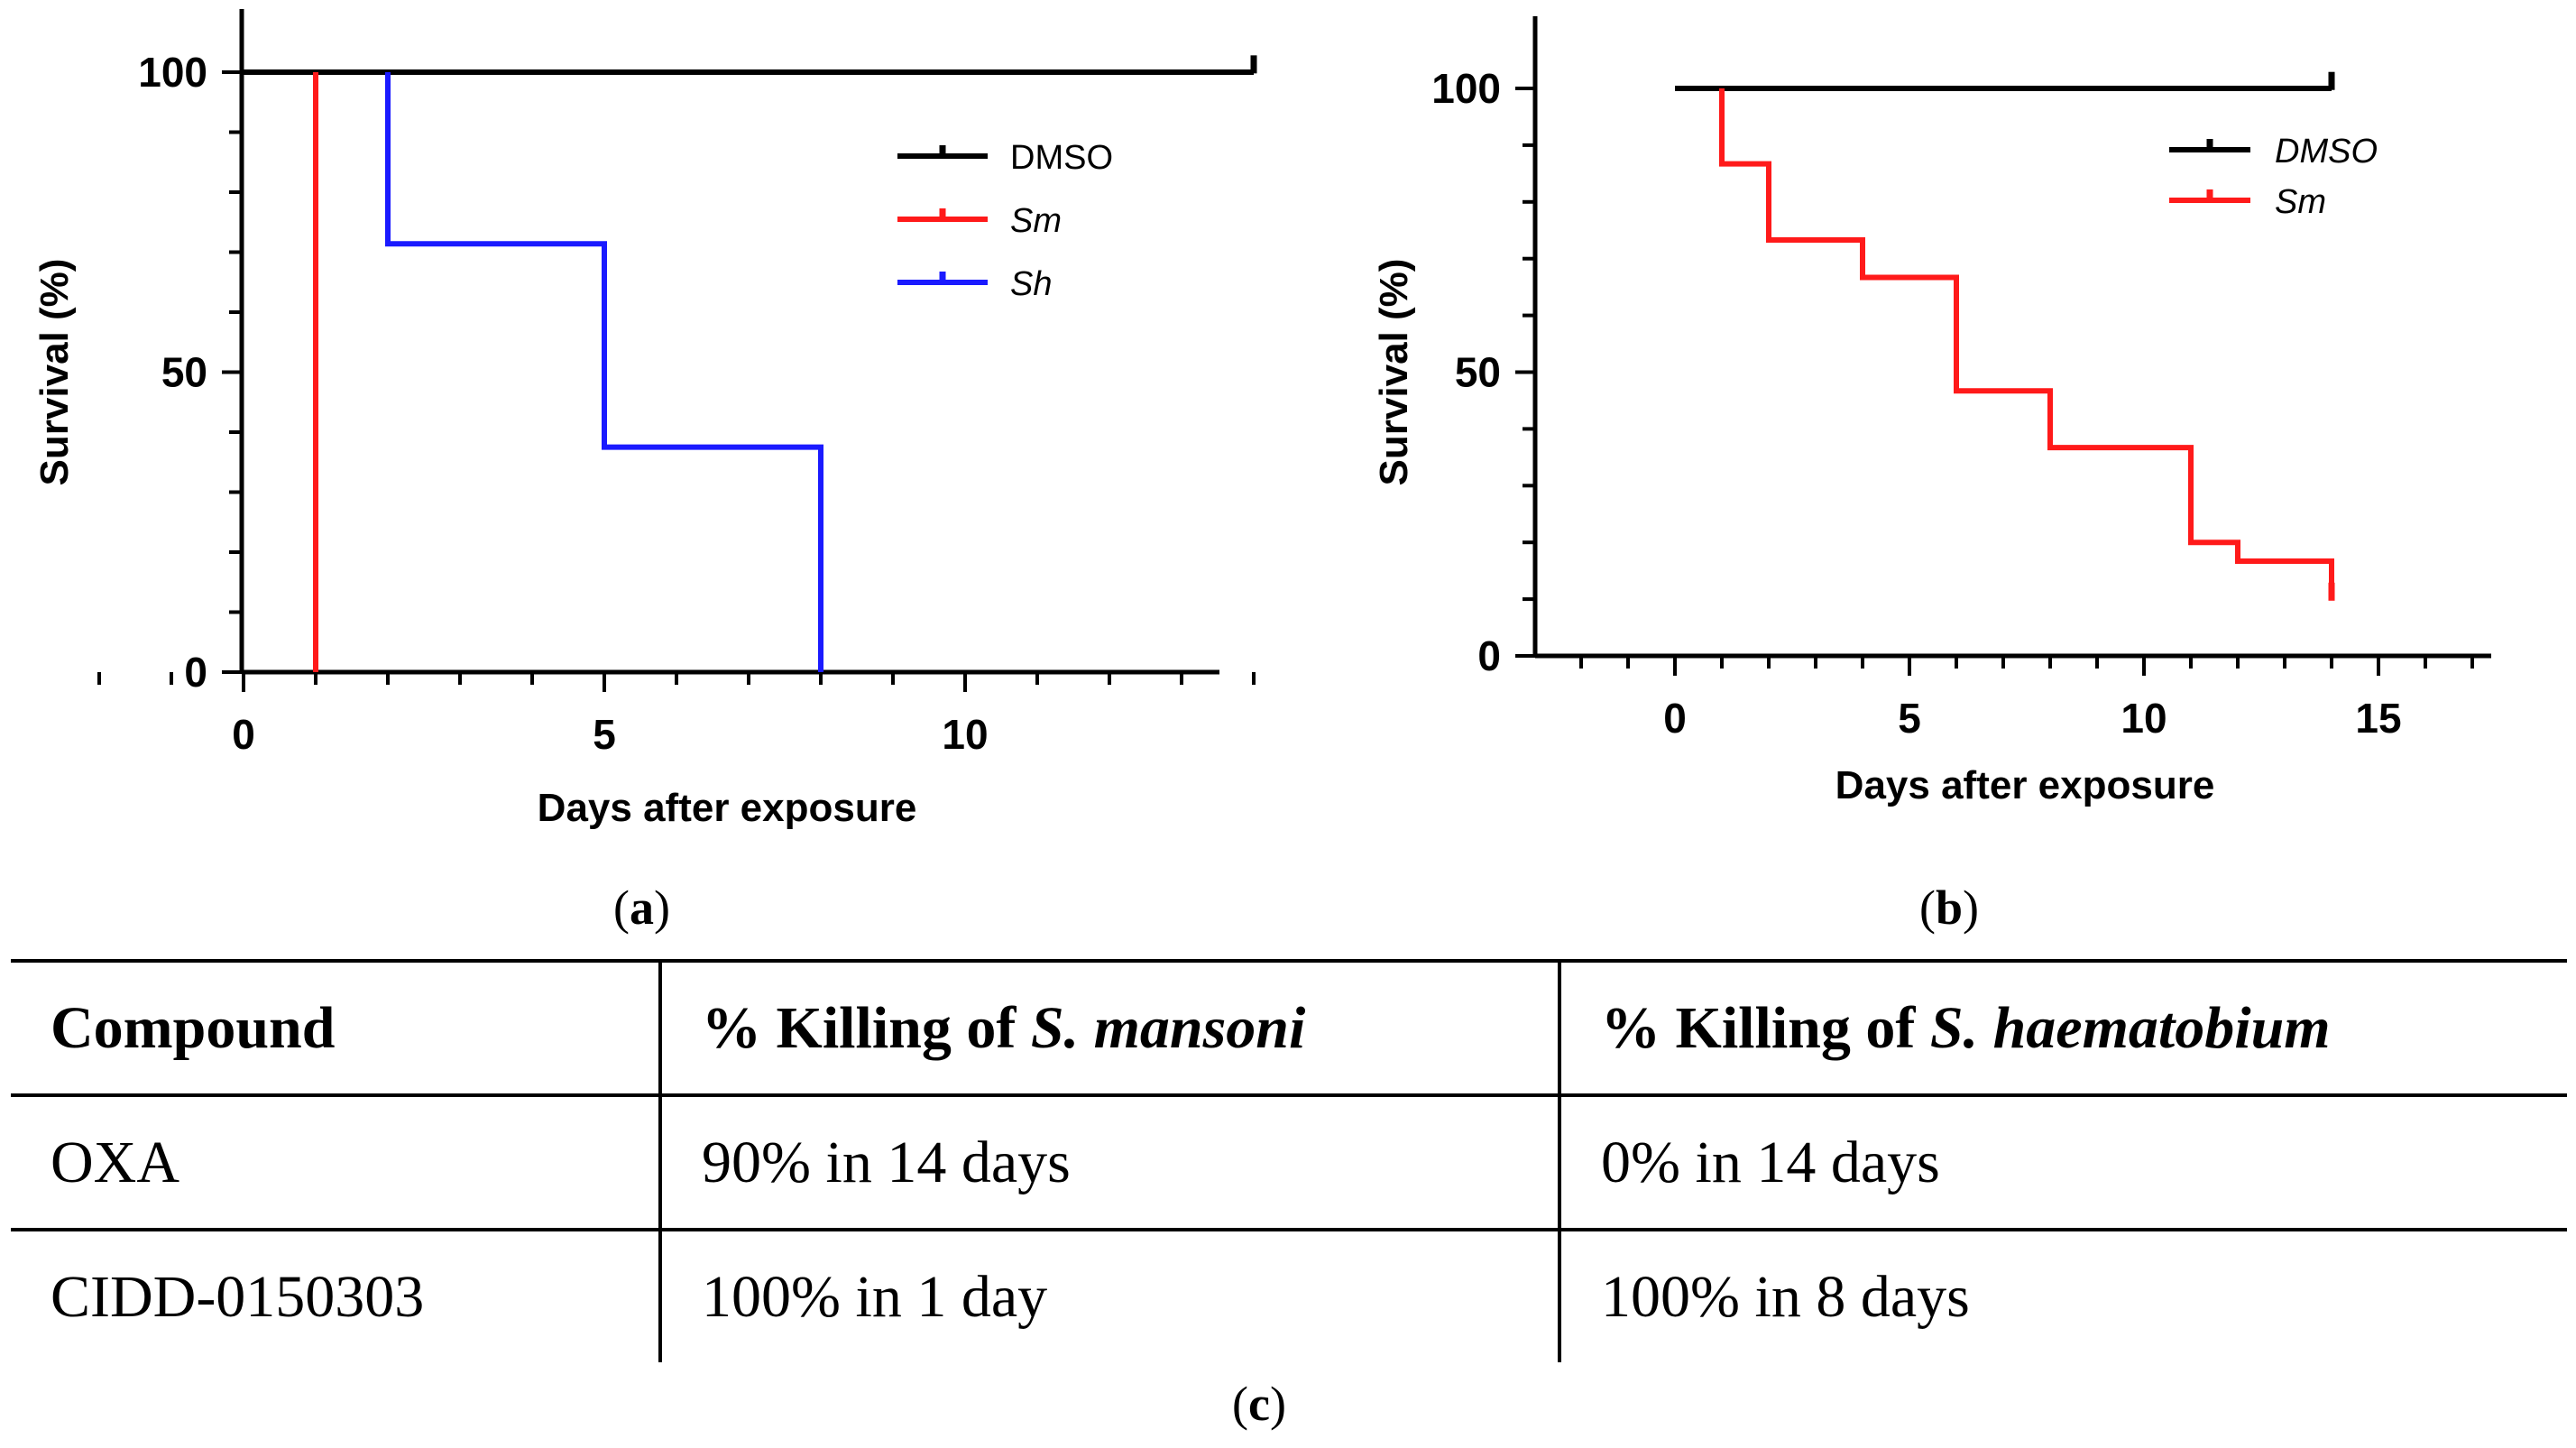  Describe the element at coordinates (641, 908) in the screenshot. I see `panel-label-a: (a)` at that location.